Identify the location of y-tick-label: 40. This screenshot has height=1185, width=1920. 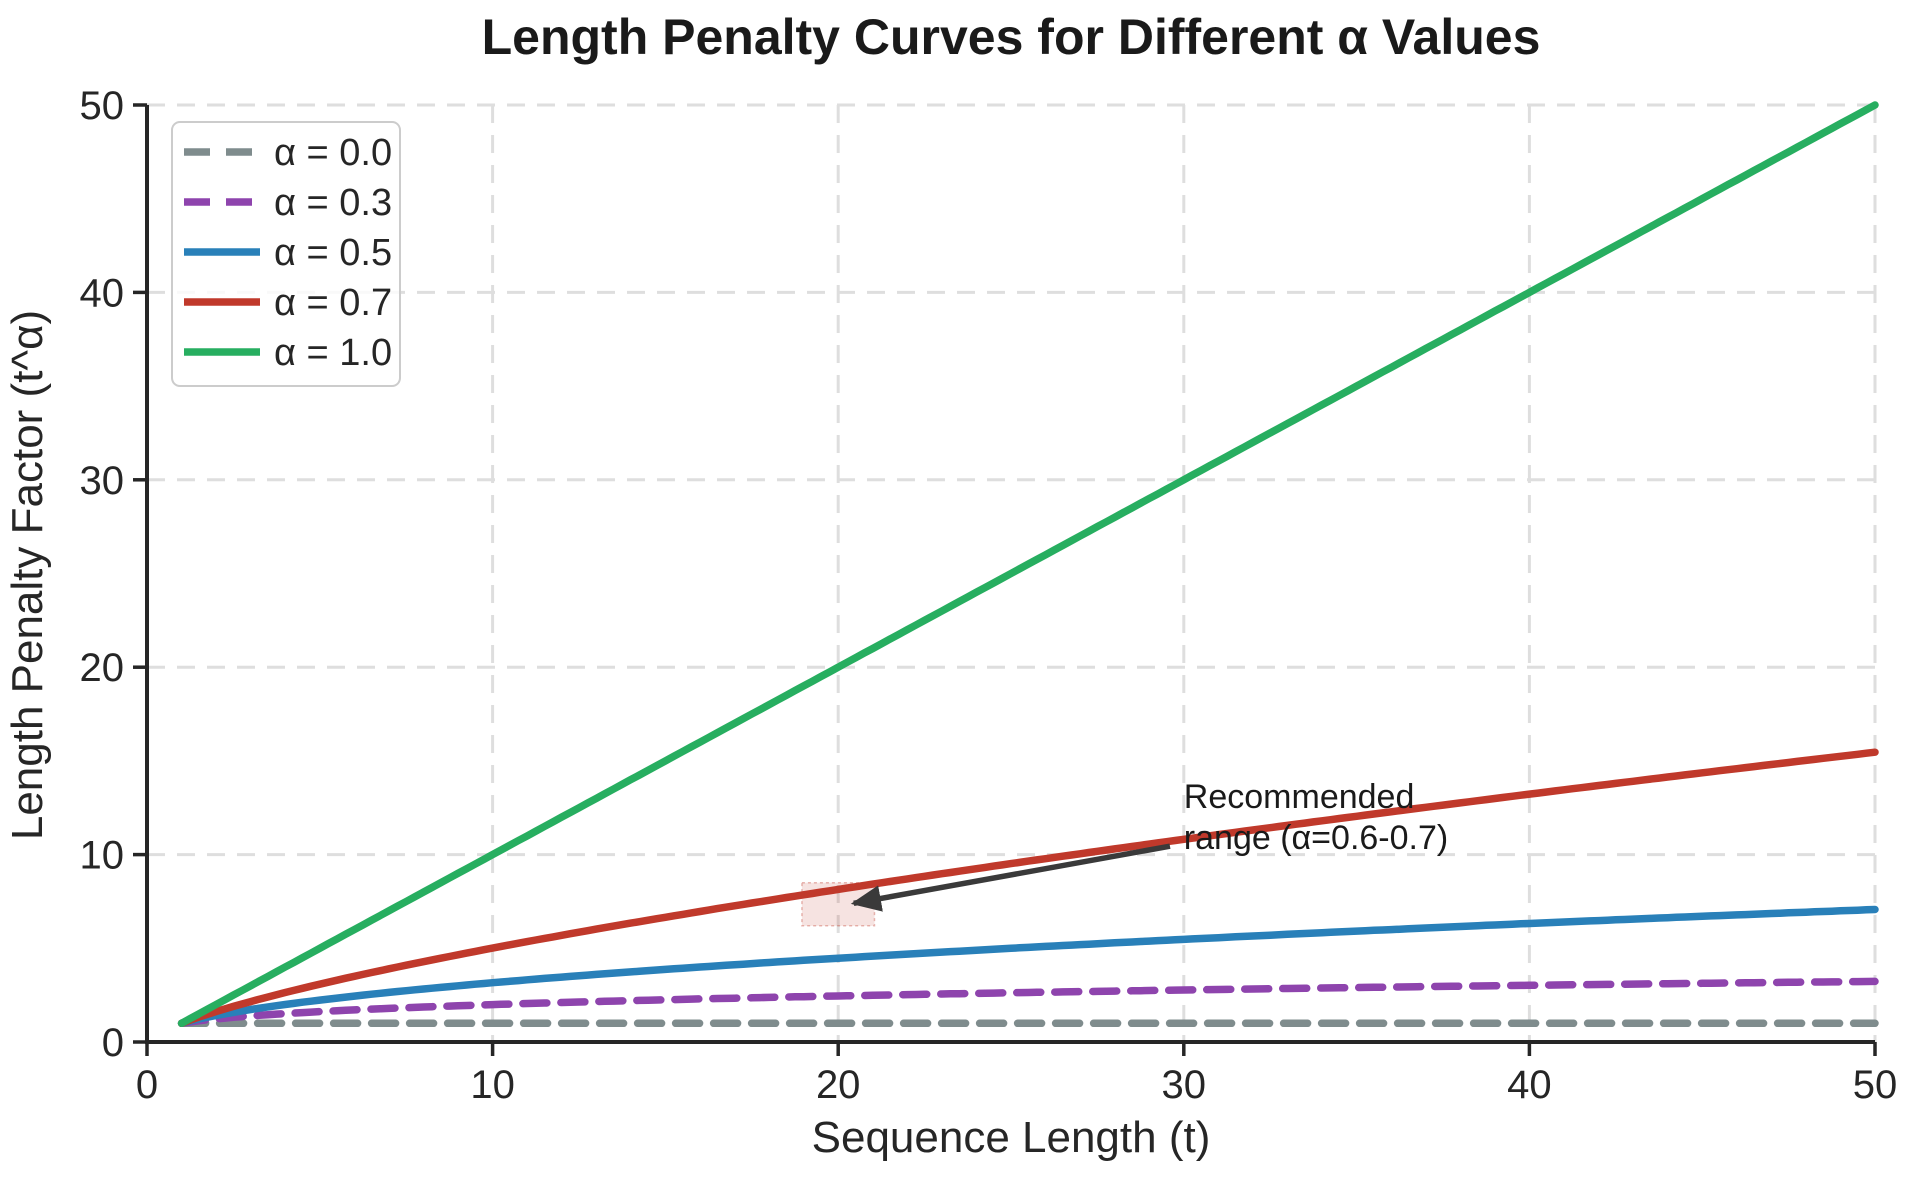
(102, 293).